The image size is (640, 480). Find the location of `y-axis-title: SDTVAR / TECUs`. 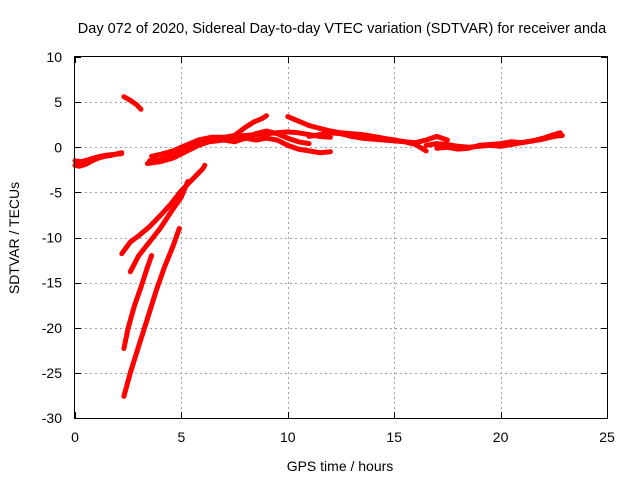

y-axis-title: SDTVAR / TECUs is located at coordinates (14, 238).